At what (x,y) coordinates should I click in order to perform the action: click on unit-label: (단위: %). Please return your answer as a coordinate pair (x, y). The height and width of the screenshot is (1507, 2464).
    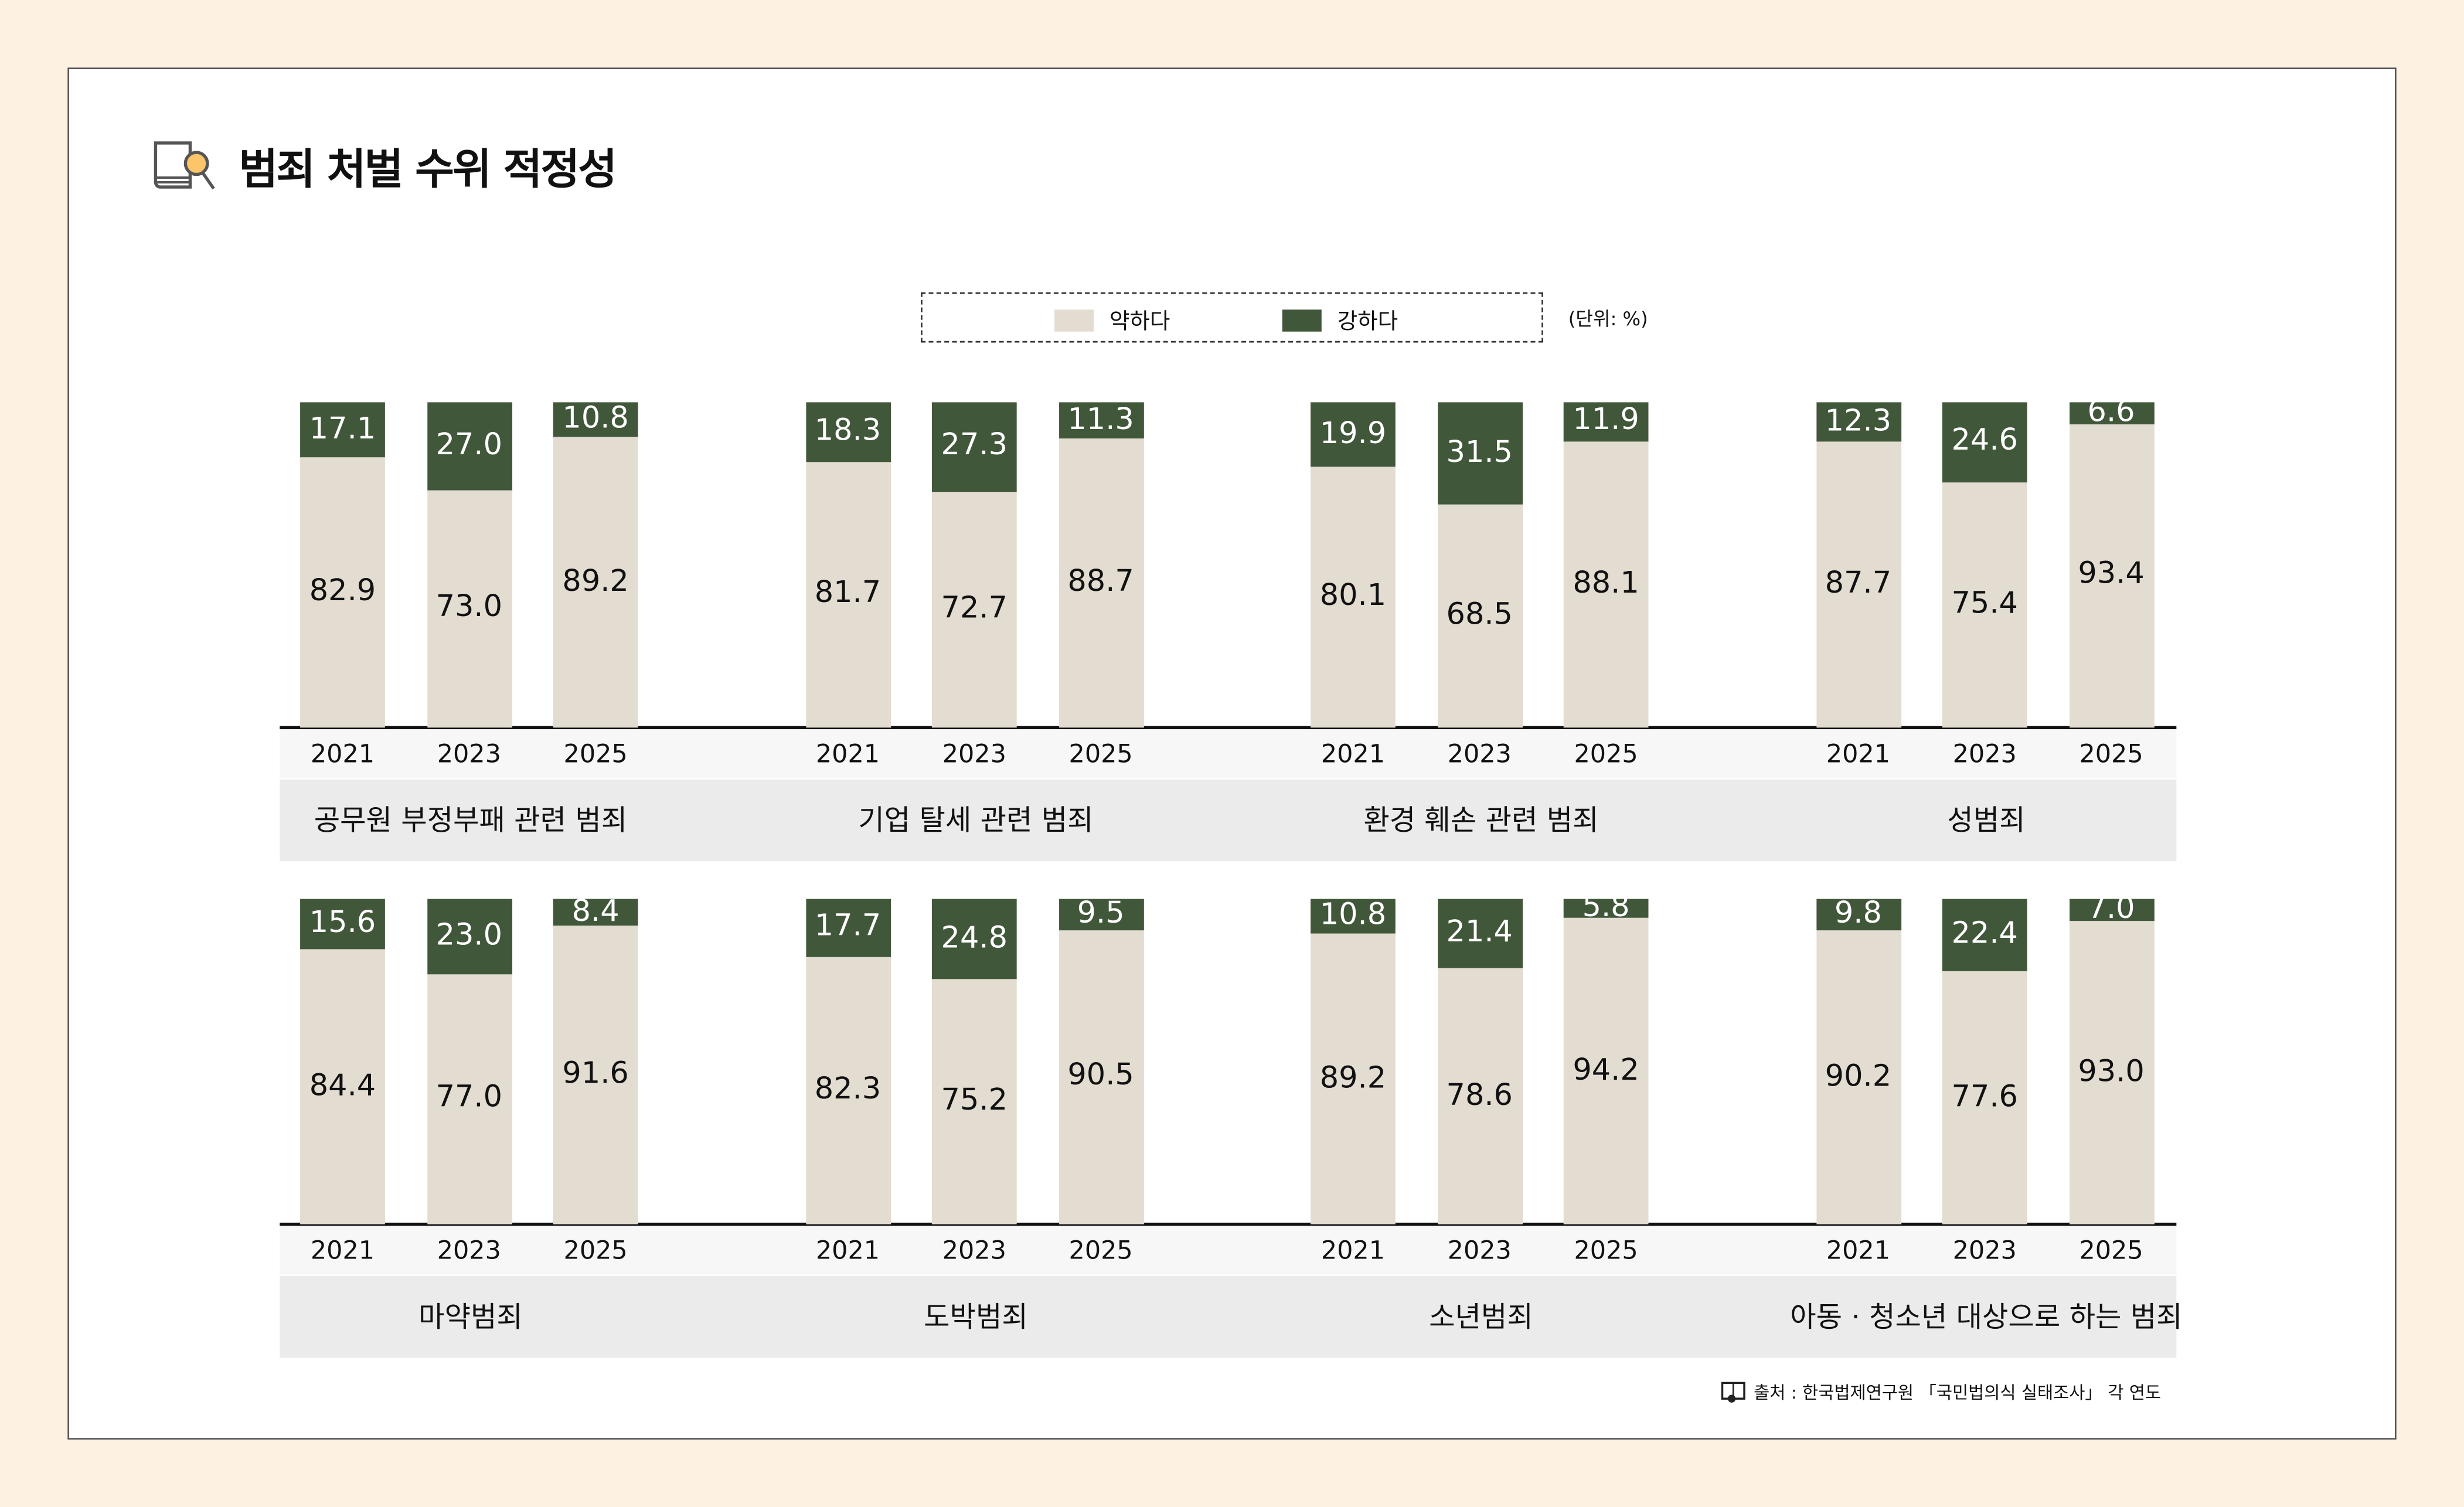
    Looking at the image, I should click on (1608, 319).